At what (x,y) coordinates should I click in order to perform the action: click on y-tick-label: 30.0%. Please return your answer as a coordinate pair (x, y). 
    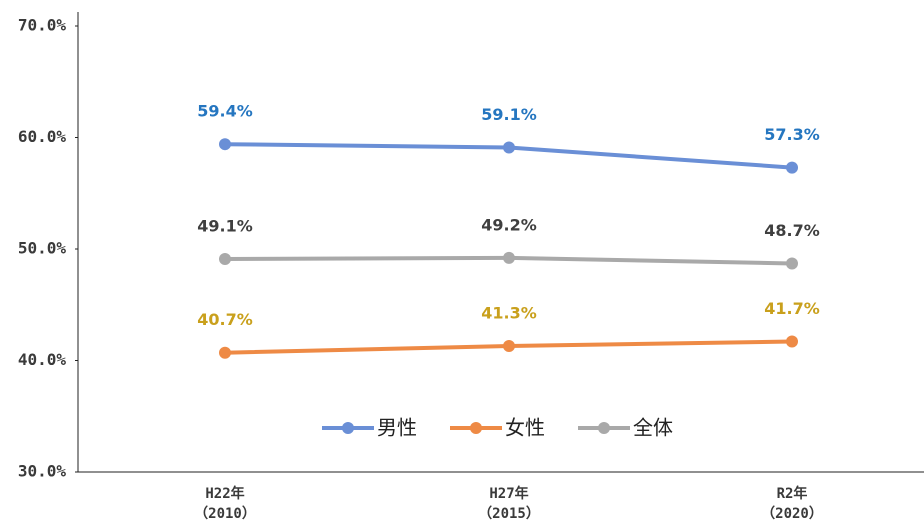
    Looking at the image, I should click on (42, 471).